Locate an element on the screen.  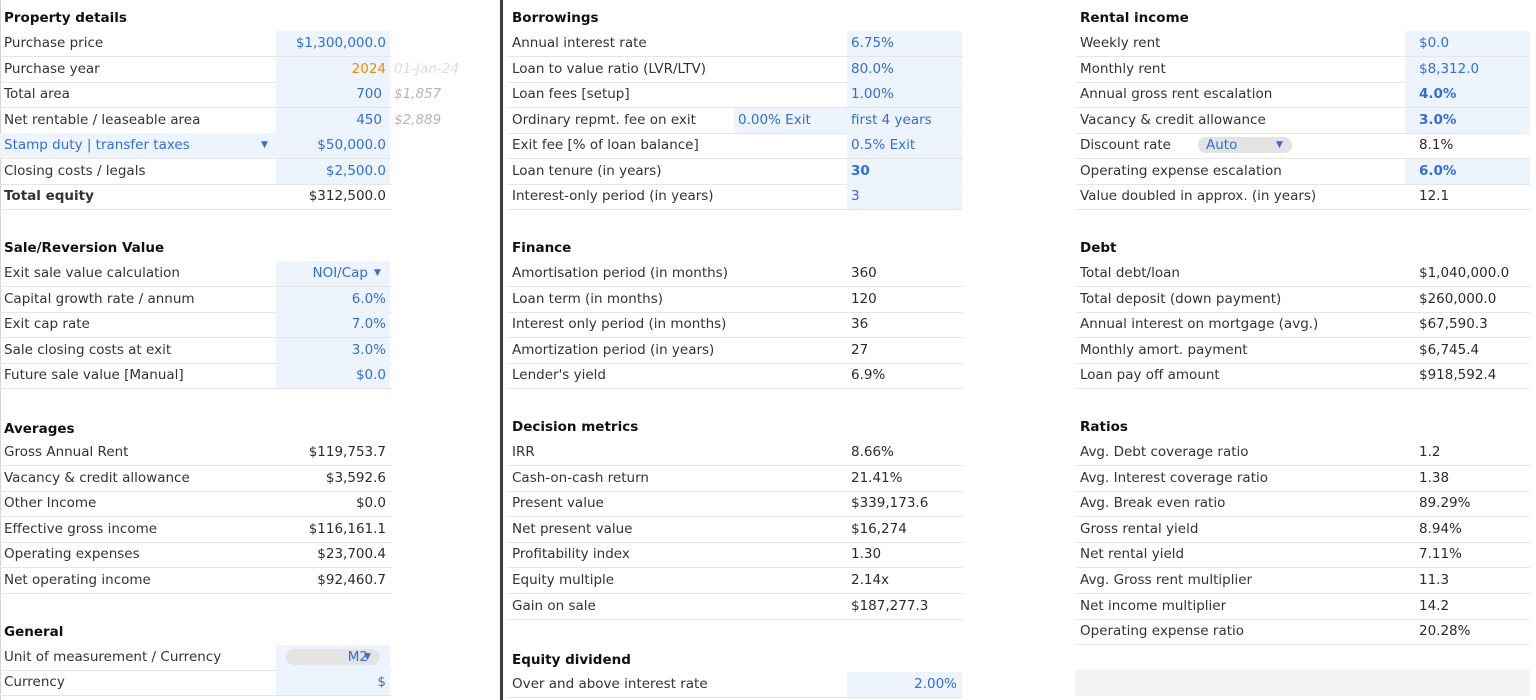
value-gross-rent-multiplier: 11.3 is located at coordinates (1434, 580).